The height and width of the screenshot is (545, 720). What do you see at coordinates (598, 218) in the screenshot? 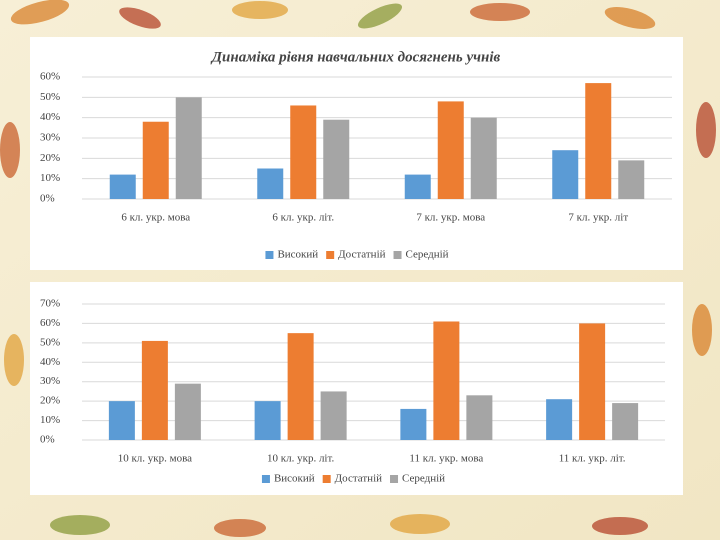
I see `x-tick-label: 7 кл. укр. літ` at bounding box center [598, 218].